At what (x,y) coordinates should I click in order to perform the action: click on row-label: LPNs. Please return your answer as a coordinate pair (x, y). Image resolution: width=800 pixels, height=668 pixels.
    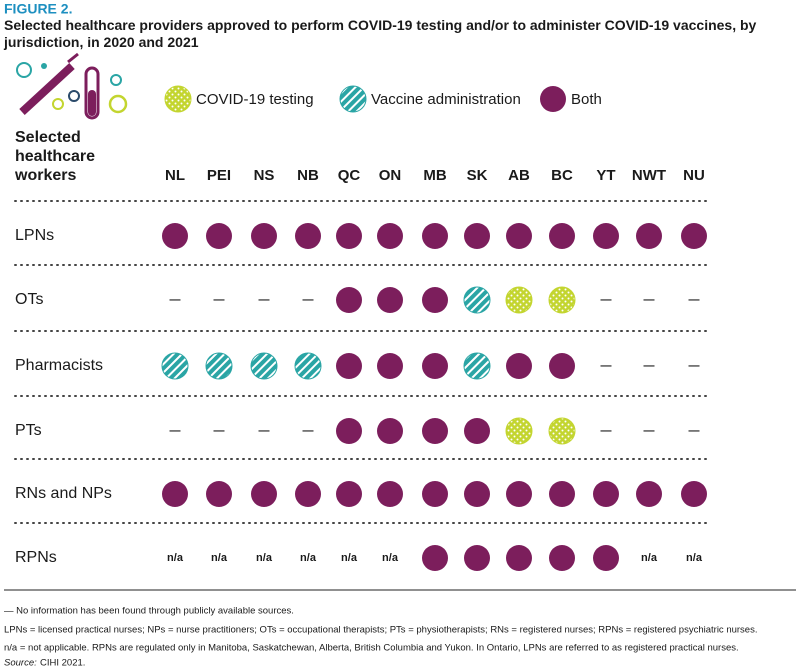
    Looking at the image, I should click on (34, 235).